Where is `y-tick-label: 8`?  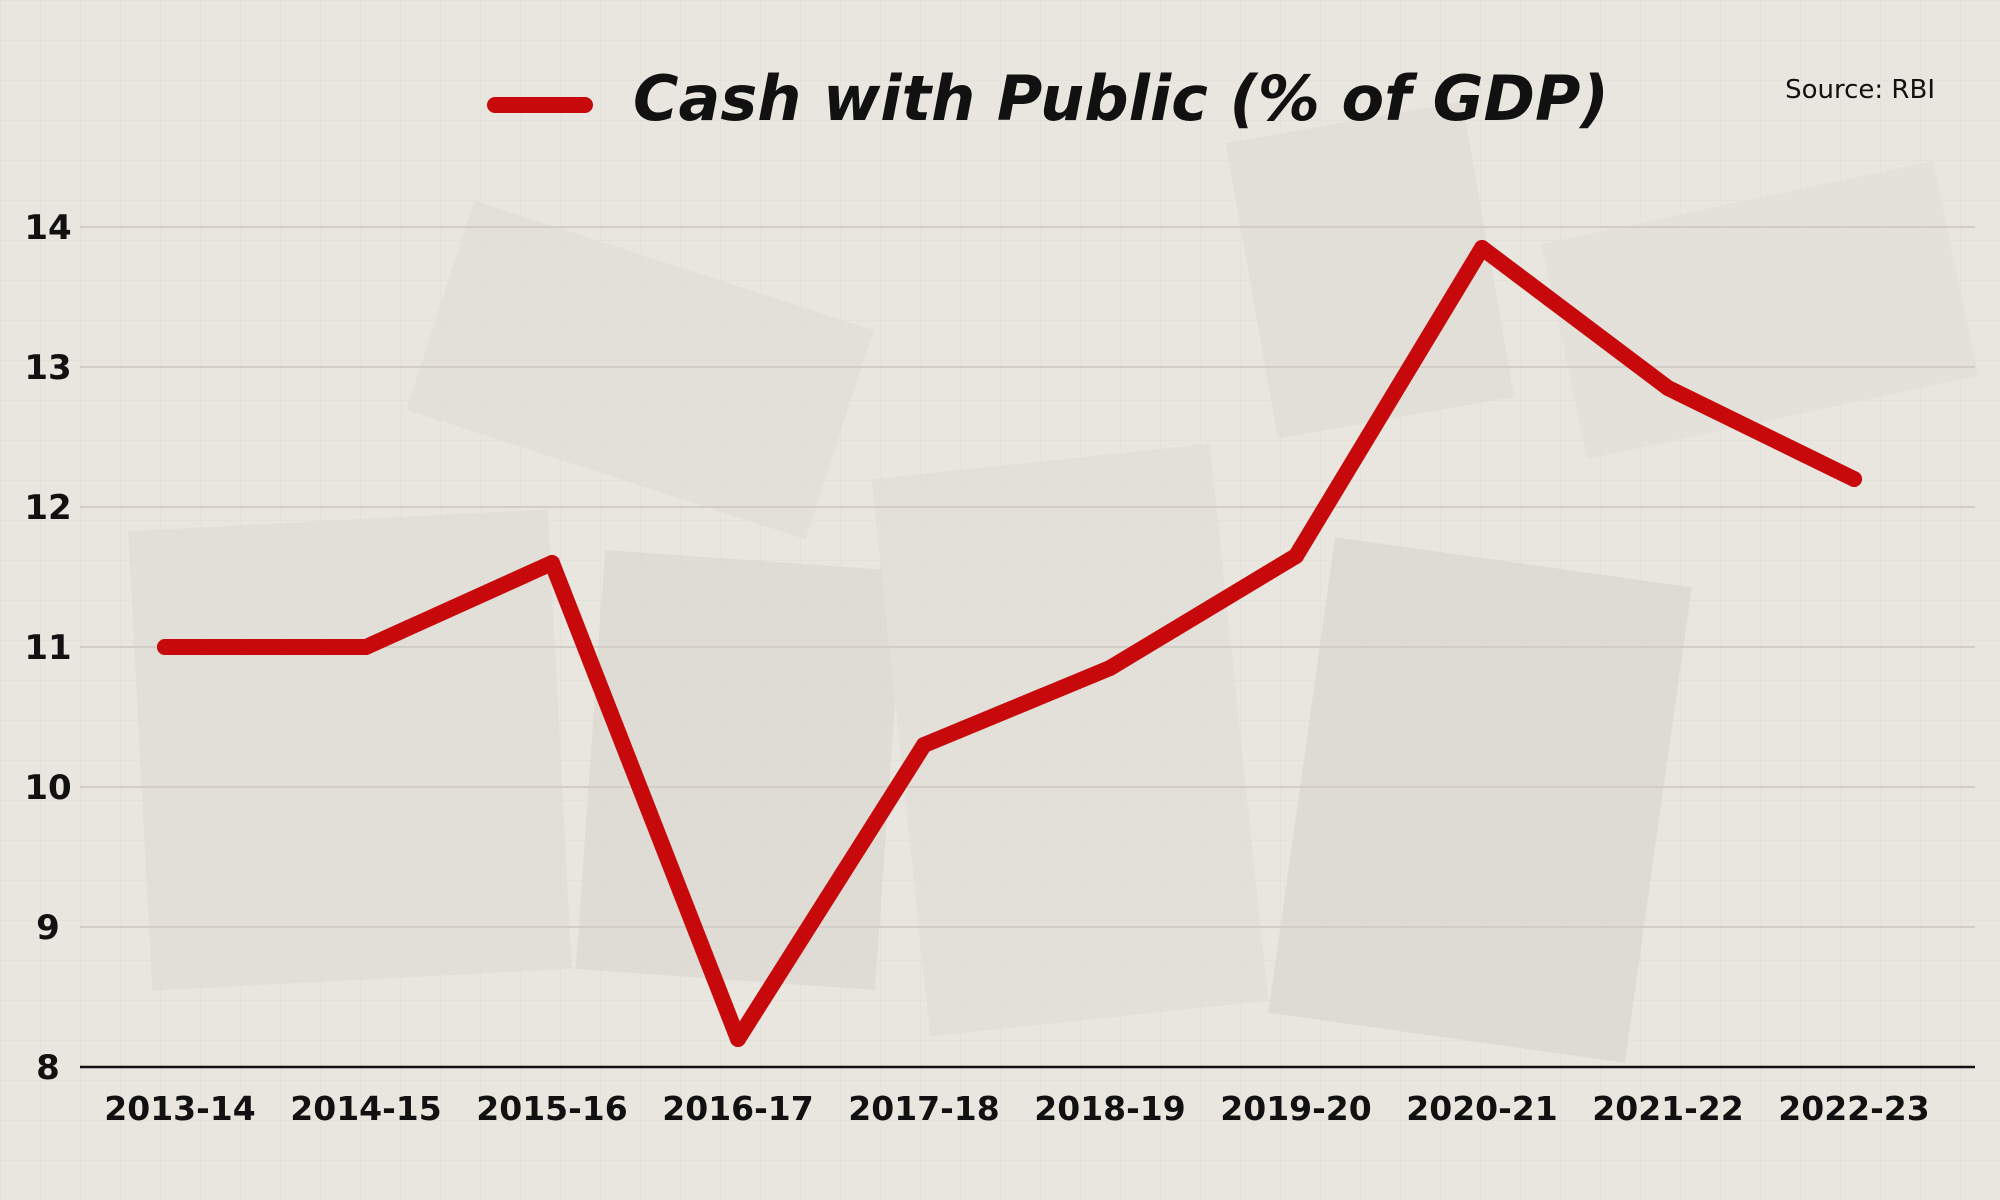 y-tick-label: 8 is located at coordinates (48, 1068).